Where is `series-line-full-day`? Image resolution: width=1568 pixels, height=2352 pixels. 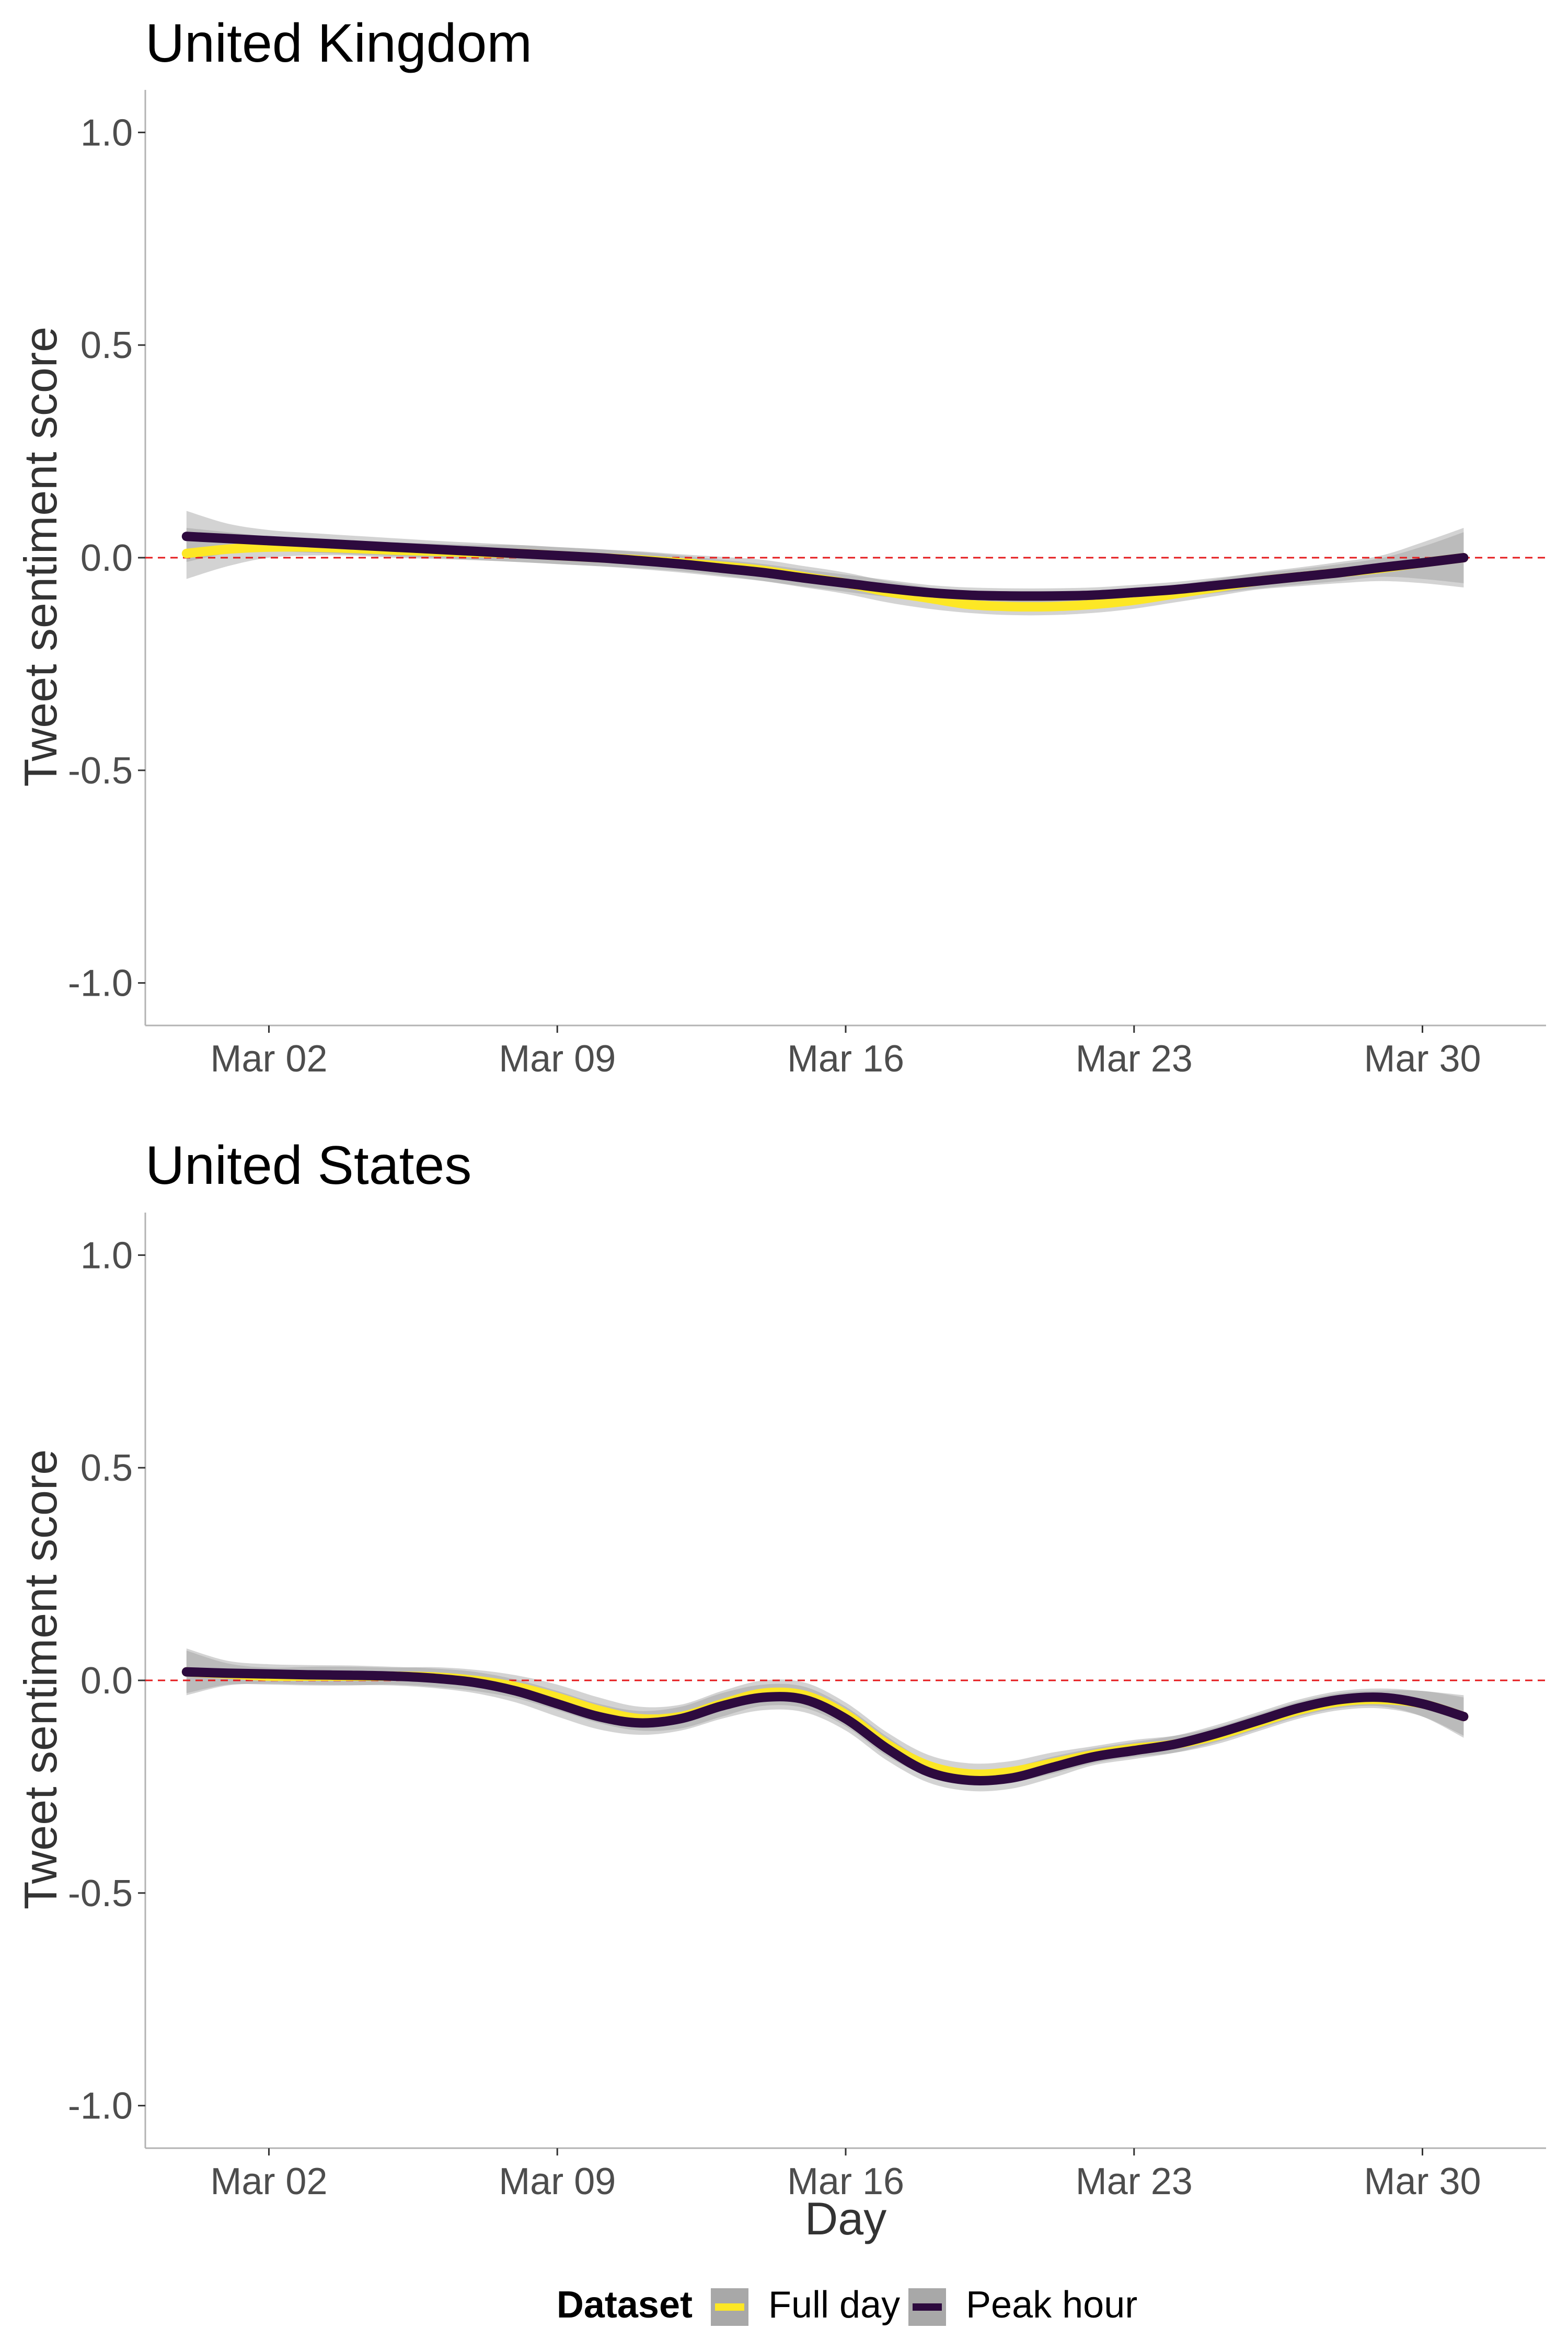 series-line-full-day is located at coordinates (825, 1723).